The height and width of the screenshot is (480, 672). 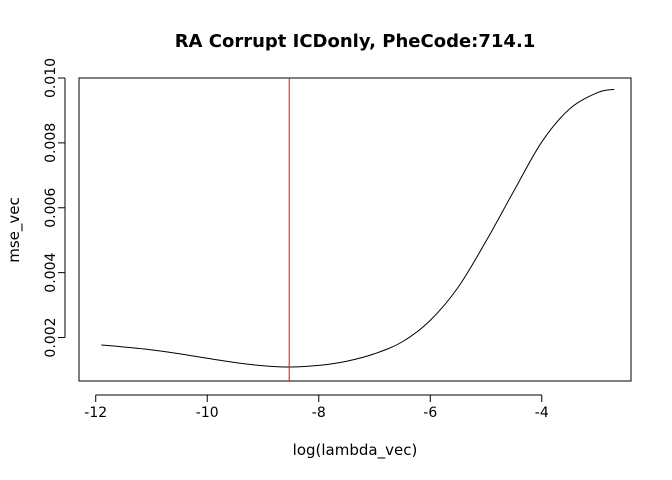 What do you see at coordinates (51, 143) in the screenshot?
I see `y-tick-label: 0.008` at bounding box center [51, 143].